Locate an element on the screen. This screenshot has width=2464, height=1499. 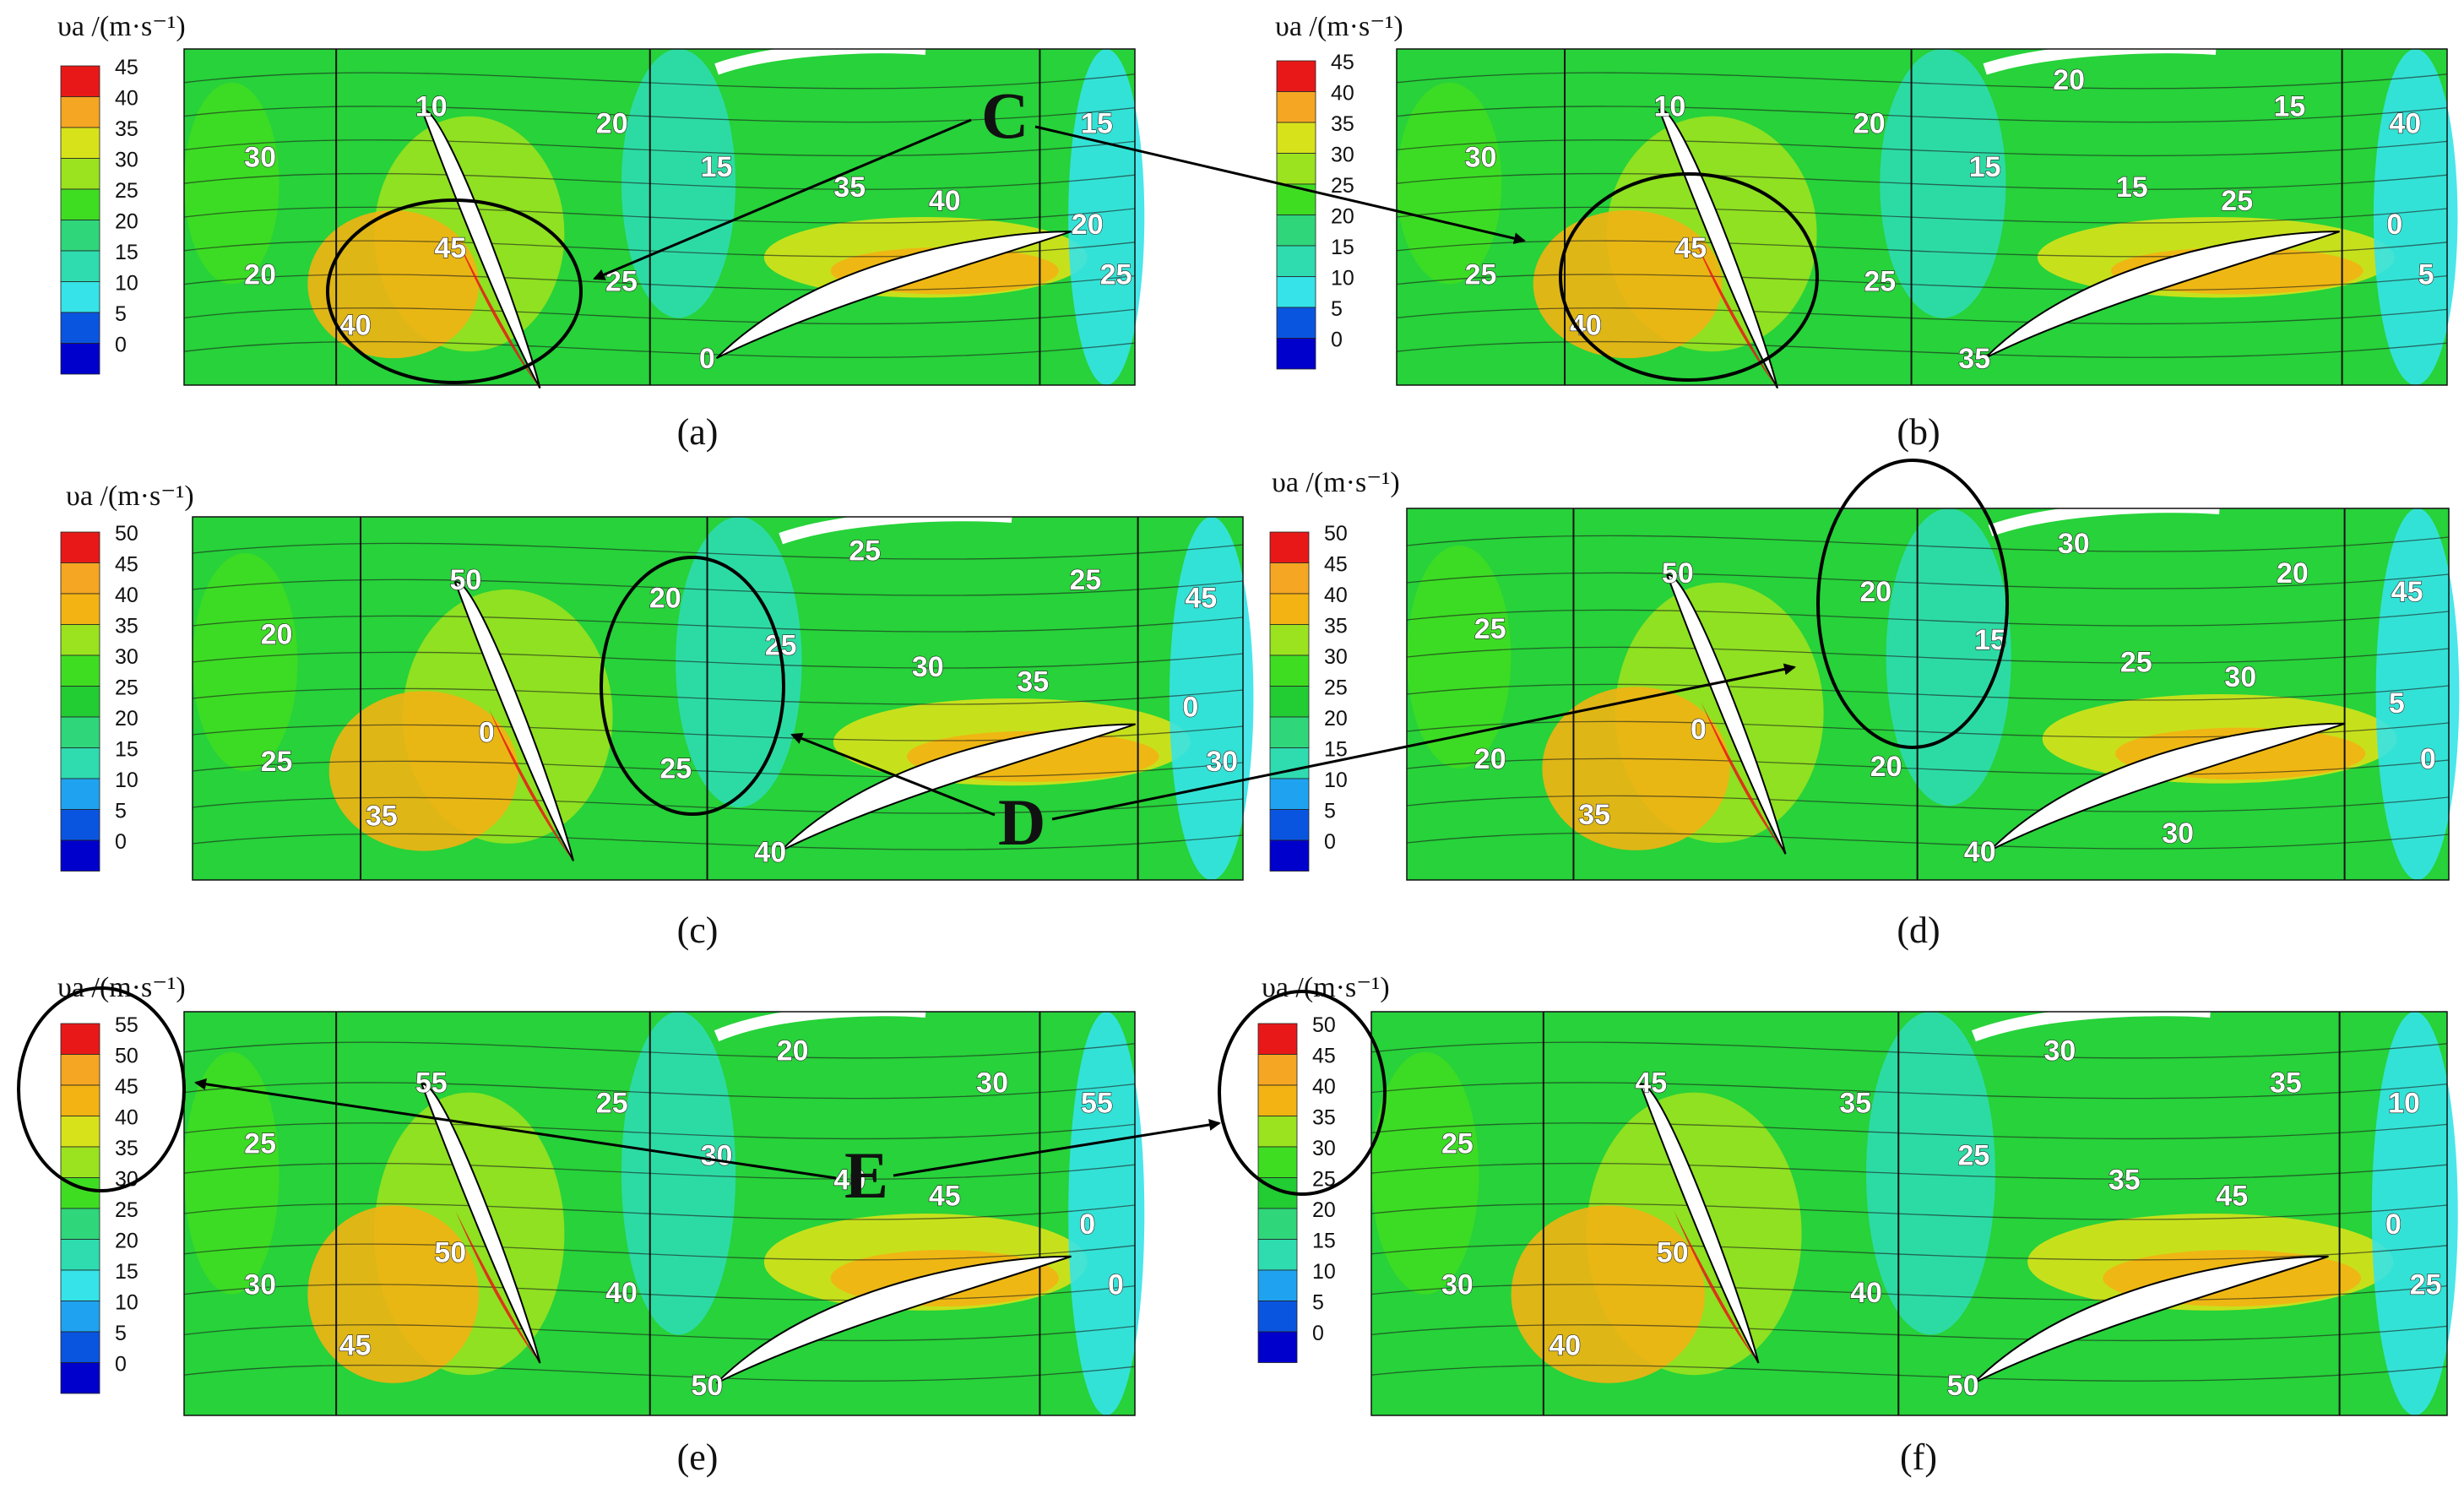
legend-tick-label: 25 is located at coordinates (1336, 688).